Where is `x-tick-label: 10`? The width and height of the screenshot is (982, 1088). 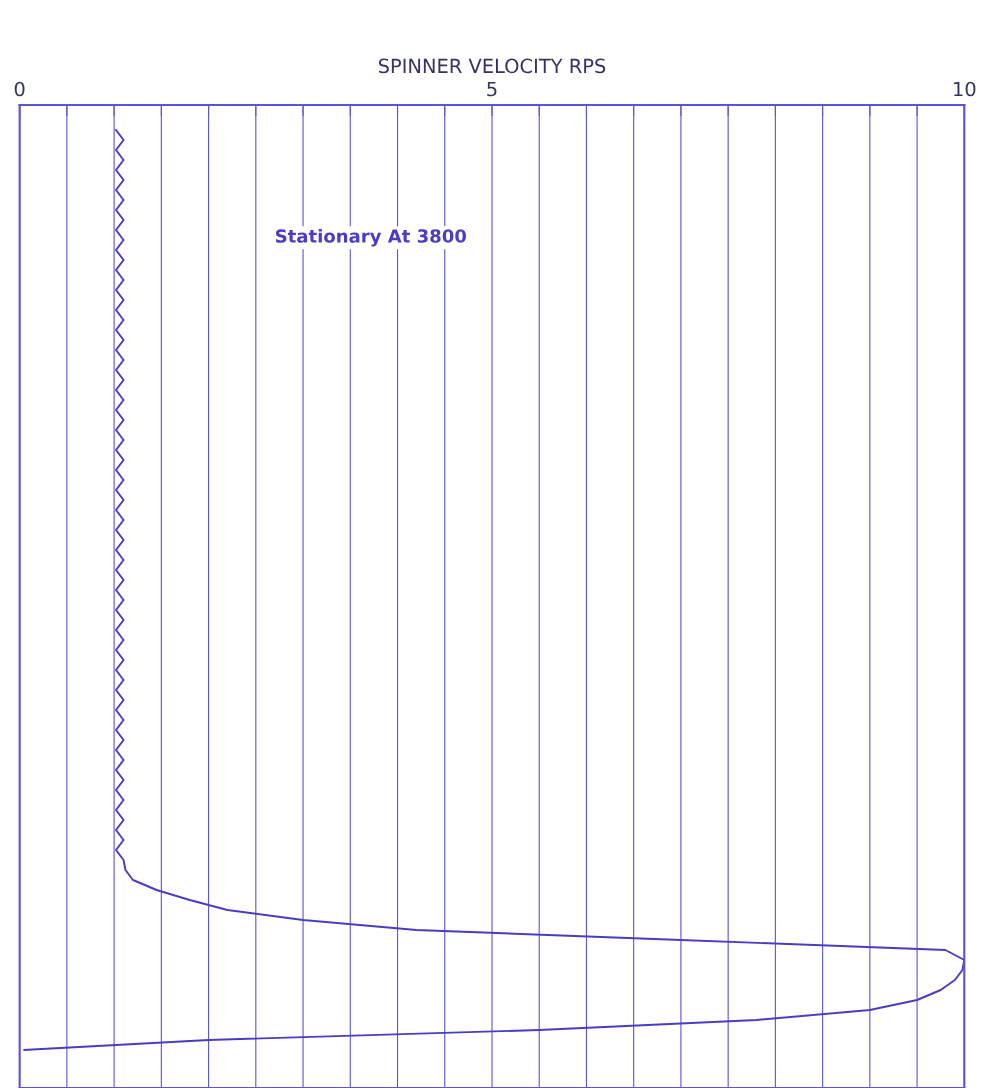
x-tick-label: 10 is located at coordinates (965, 89).